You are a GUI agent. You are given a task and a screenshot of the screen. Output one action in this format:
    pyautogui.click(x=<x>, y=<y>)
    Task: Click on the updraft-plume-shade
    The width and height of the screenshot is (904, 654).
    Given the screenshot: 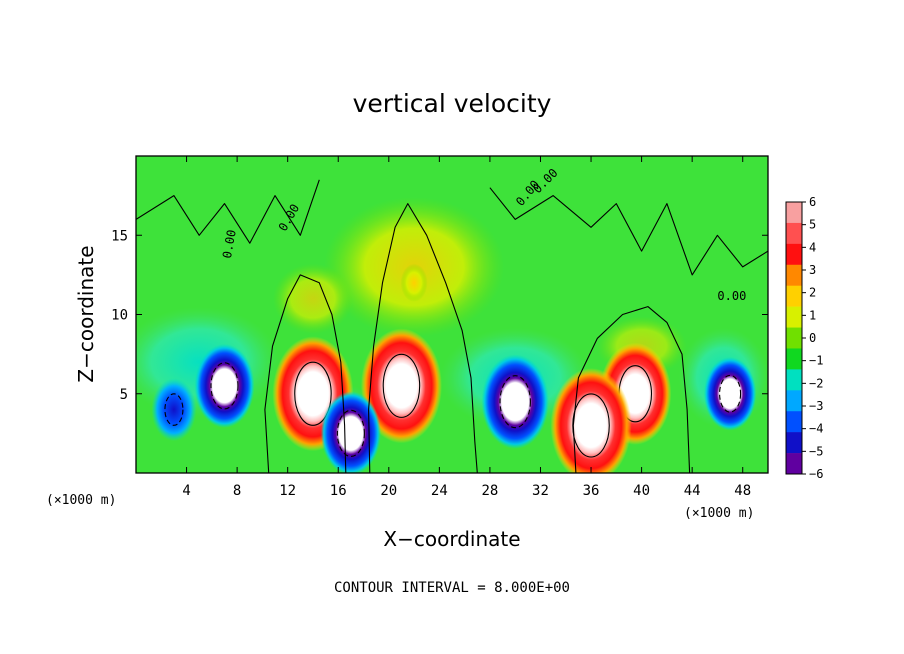 What is the action you would take?
    pyautogui.click(x=312, y=298)
    